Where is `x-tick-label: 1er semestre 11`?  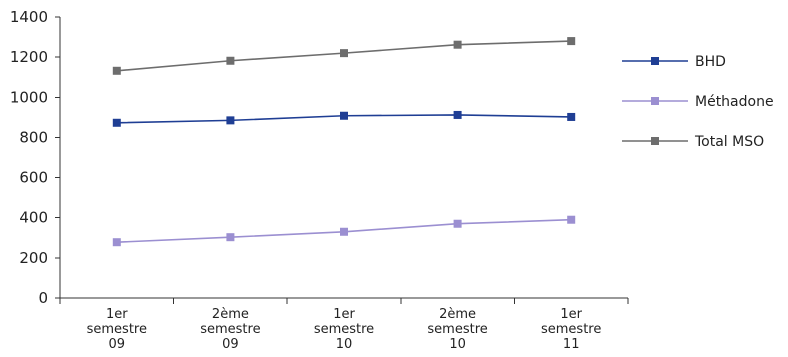 x-tick-label: 1er semestre 11 is located at coordinates (571, 329).